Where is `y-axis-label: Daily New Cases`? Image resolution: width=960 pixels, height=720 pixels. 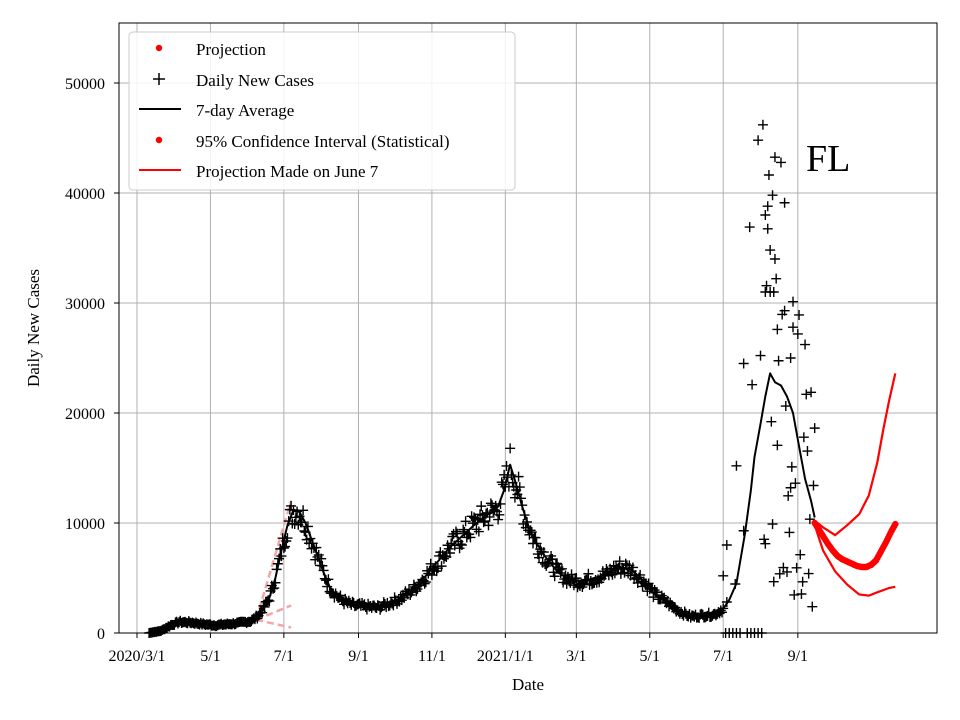
y-axis-label: Daily New Cases is located at coordinates (33, 328).